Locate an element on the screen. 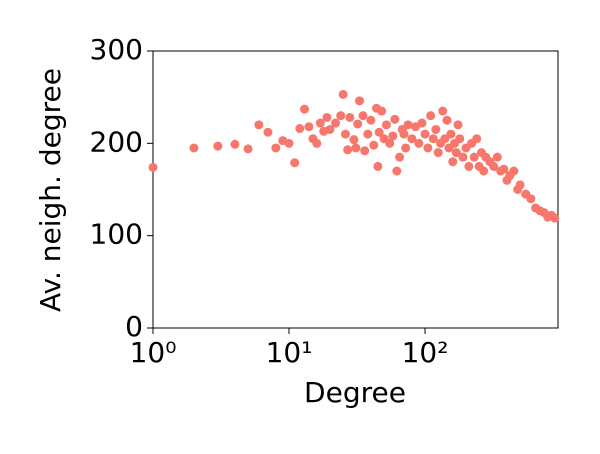 This screenshot has height=454, width=600. y-tick-label: 100 is located at coordinates (116, 234).